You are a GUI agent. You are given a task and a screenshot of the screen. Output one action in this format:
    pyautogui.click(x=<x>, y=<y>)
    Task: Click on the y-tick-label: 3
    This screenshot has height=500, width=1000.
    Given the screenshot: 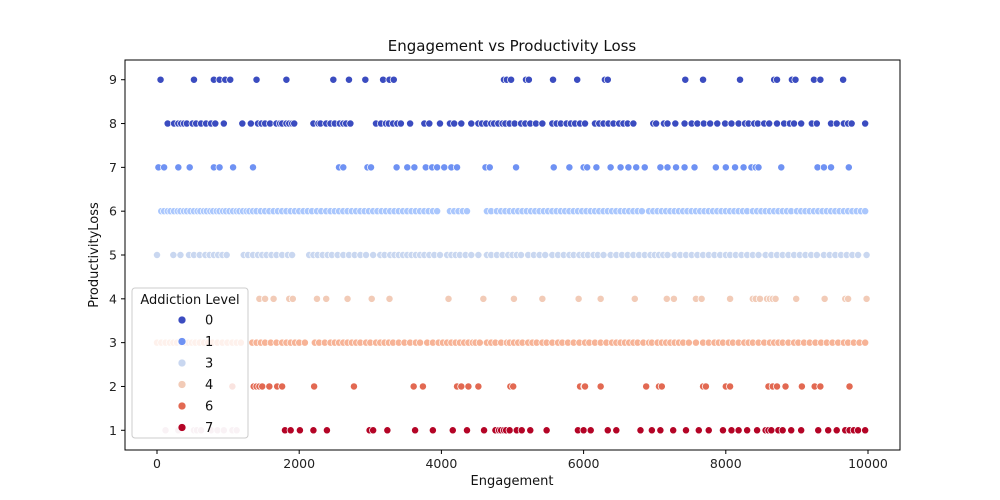 What is the action you would take?
    pyautogui.click(x=113, y=342)
    